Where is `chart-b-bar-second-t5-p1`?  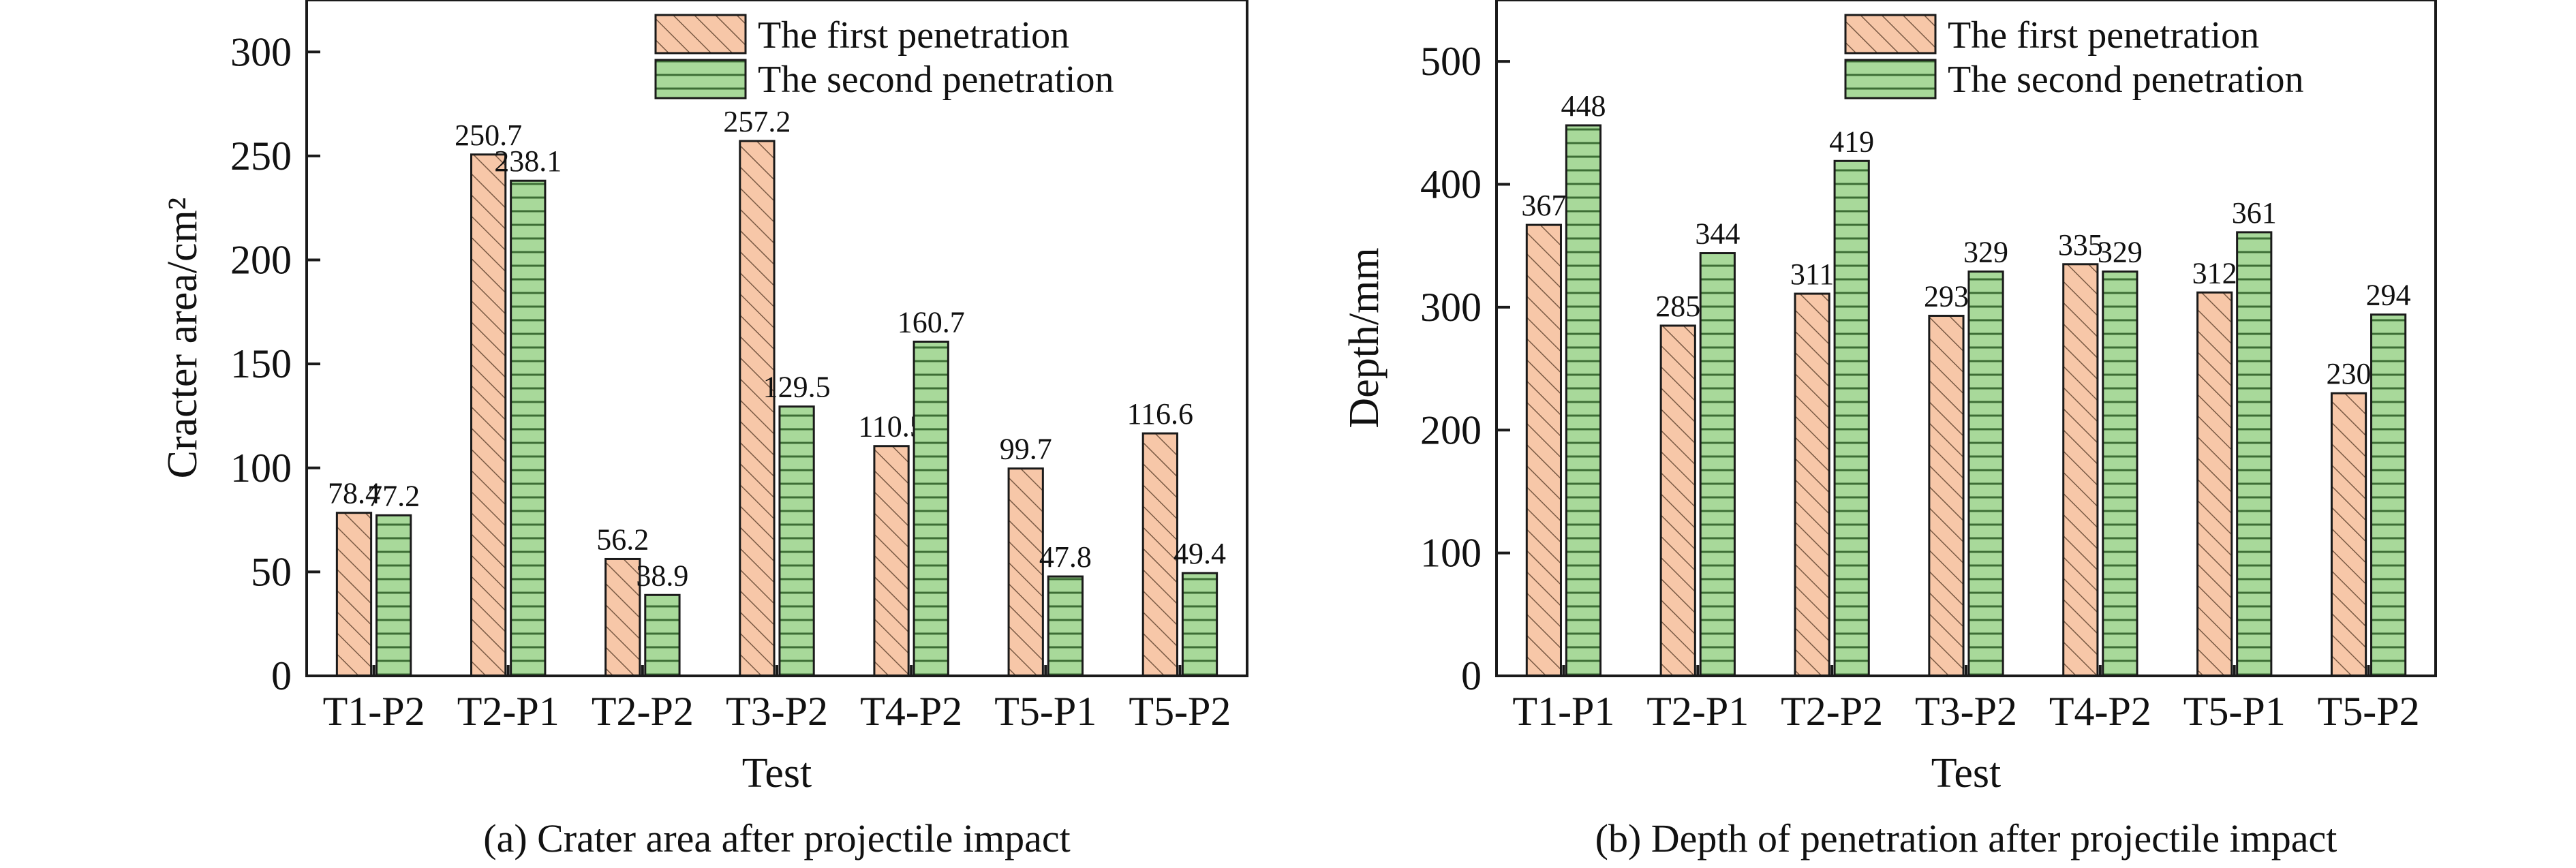
chart-b-bar-second-t5-p1 is located at coordinates (2254, 454).